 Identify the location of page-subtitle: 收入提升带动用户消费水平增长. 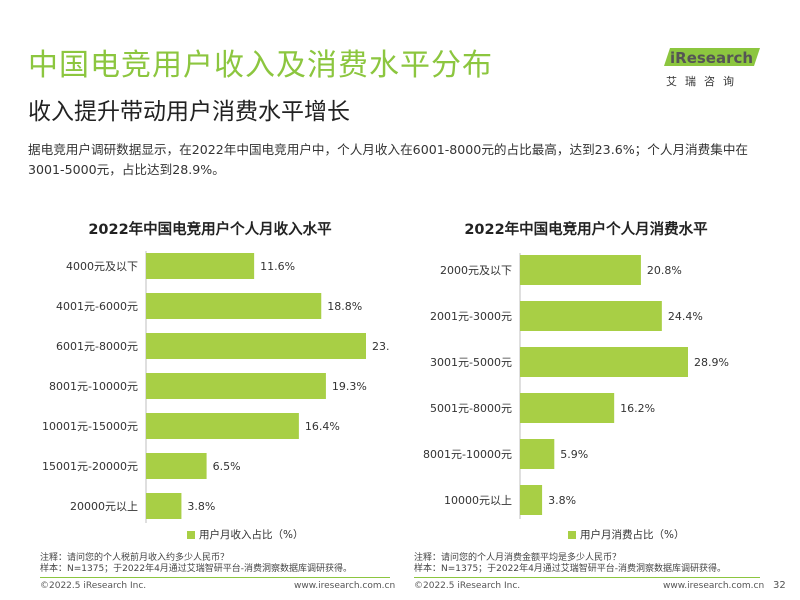
(189, 112).